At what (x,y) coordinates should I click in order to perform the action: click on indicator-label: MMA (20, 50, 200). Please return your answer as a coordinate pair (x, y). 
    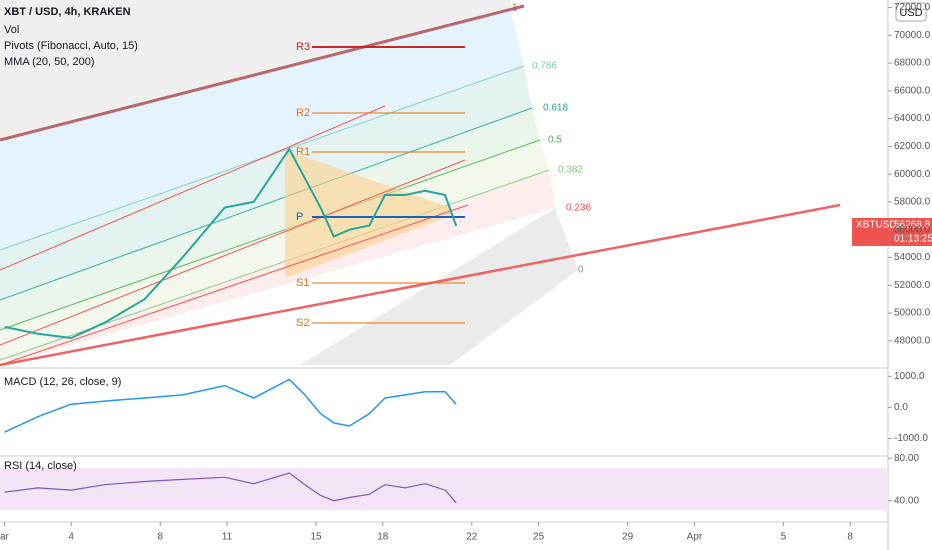
    Looking at the image, I should click on (49, 62).